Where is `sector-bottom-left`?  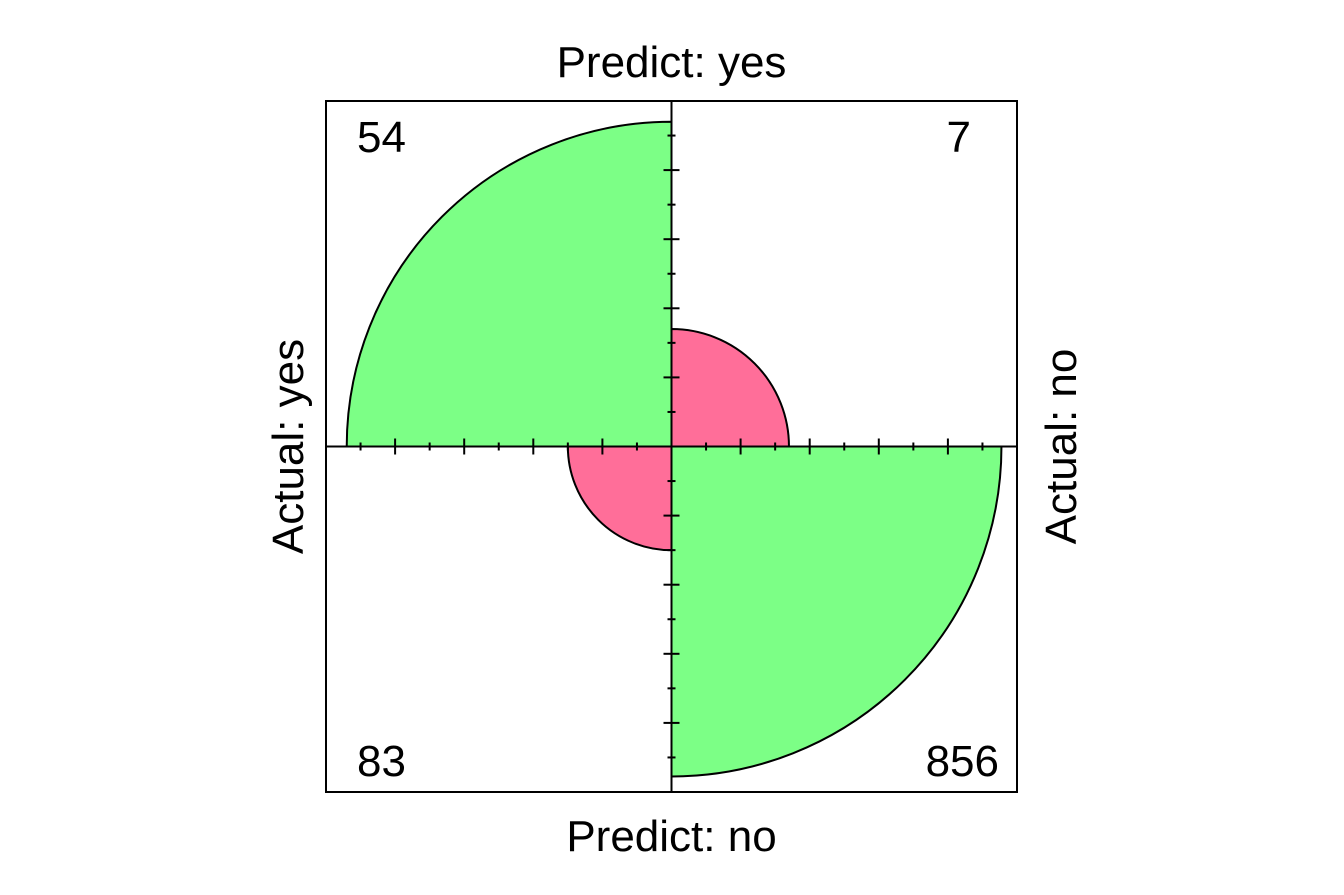 sector-bottom-left is located at coordinates (619, 498).